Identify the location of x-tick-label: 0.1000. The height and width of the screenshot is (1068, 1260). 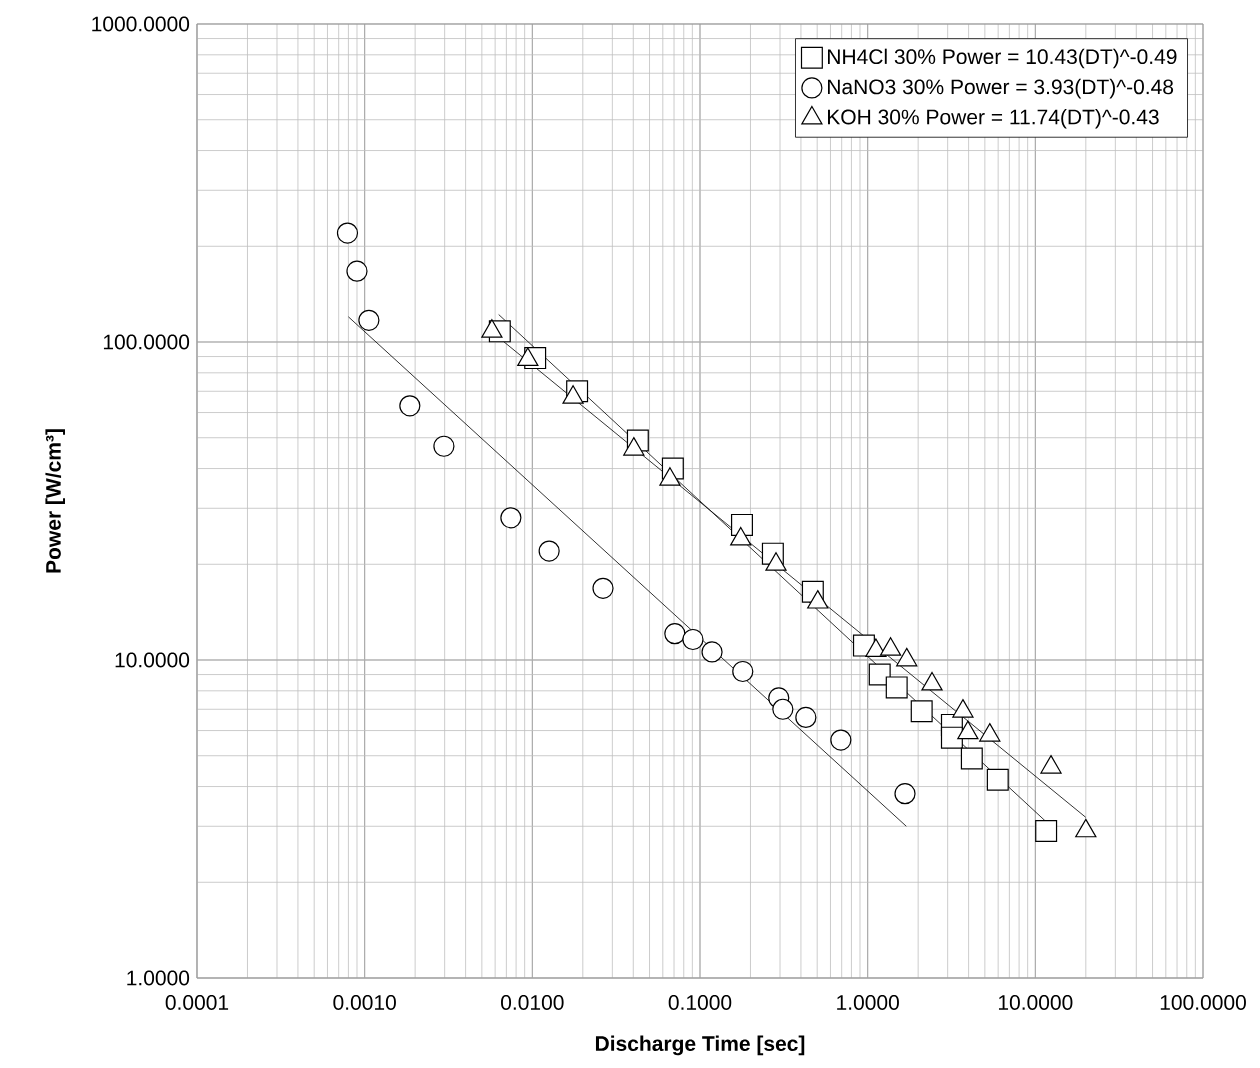
(700, 1002).